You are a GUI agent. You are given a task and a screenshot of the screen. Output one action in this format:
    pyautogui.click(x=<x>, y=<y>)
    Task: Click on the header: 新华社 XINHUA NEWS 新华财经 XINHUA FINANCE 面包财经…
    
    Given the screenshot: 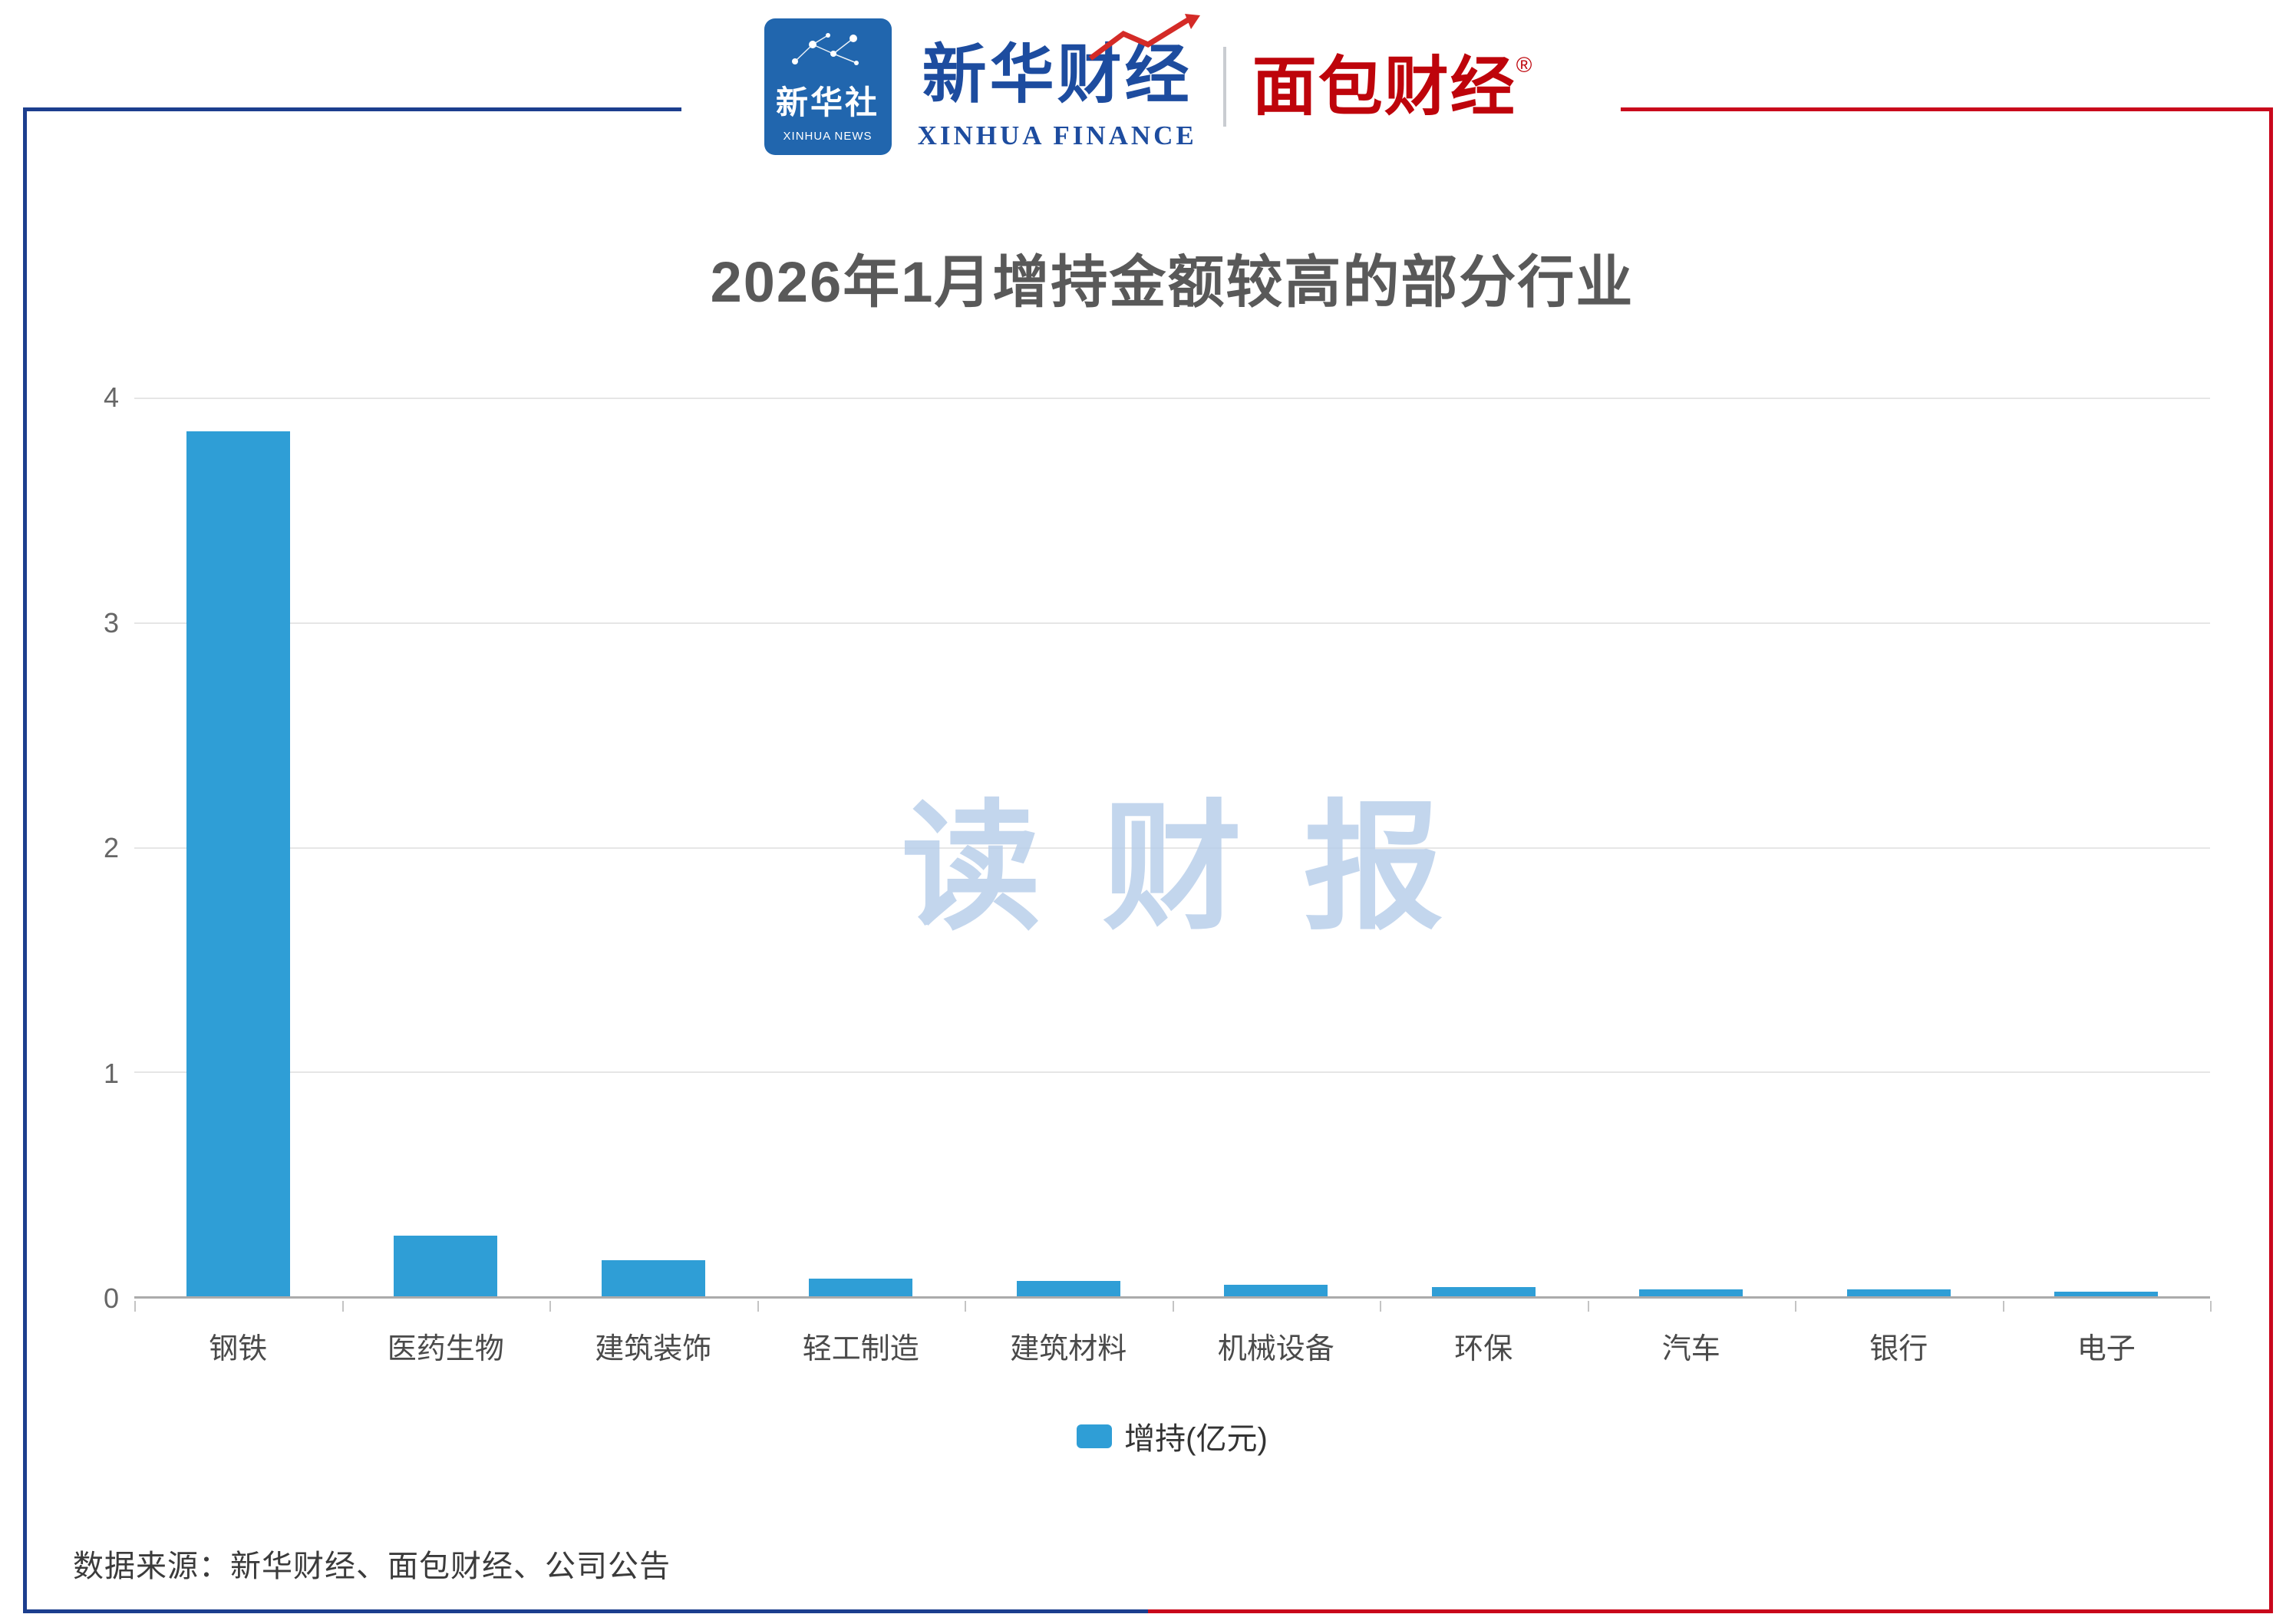 What is the action you would take?
    pyautogui.click(x=1148, y=84)
    